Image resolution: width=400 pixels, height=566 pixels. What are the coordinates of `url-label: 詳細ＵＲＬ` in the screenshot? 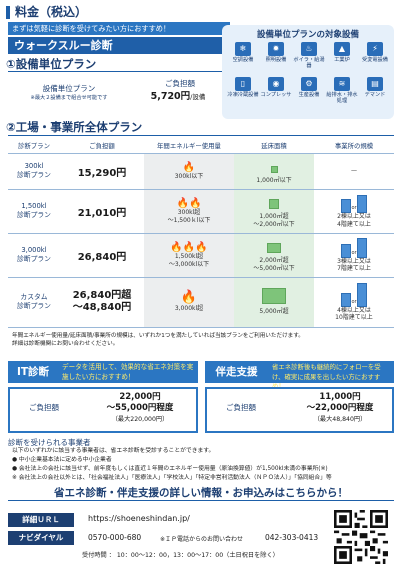 It's located at (41, 520).